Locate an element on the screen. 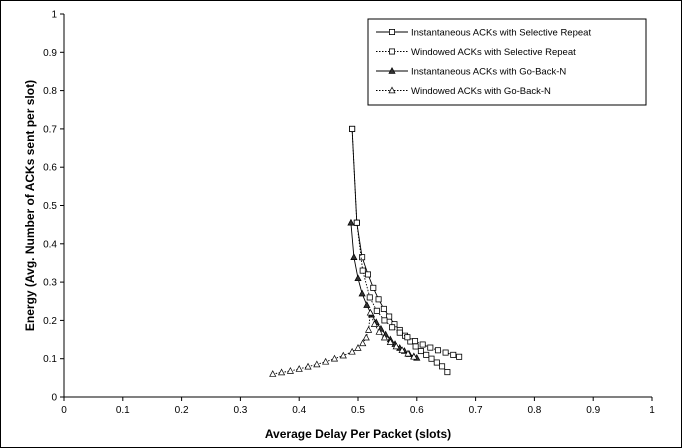 The height and width of the screenshot is (448, 682). x-tick-label: 0 is located at coordinates (64, 410).